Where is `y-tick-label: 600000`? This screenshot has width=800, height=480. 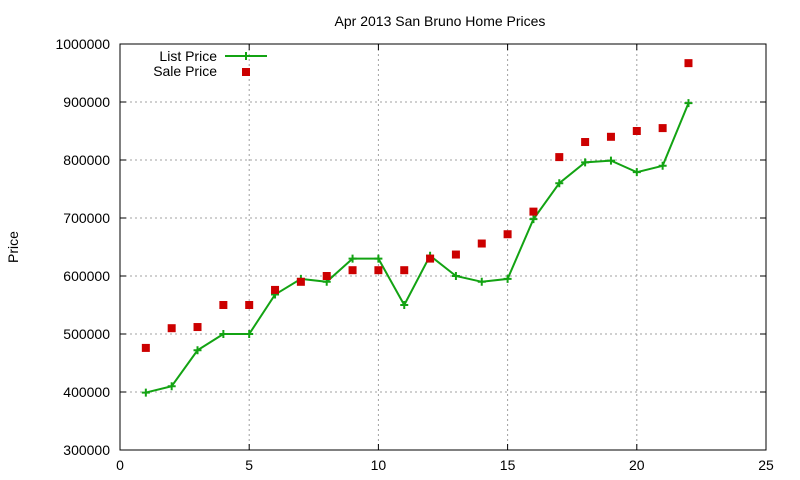 y-tick-label: 600000 is located at coordinates (86, 276).